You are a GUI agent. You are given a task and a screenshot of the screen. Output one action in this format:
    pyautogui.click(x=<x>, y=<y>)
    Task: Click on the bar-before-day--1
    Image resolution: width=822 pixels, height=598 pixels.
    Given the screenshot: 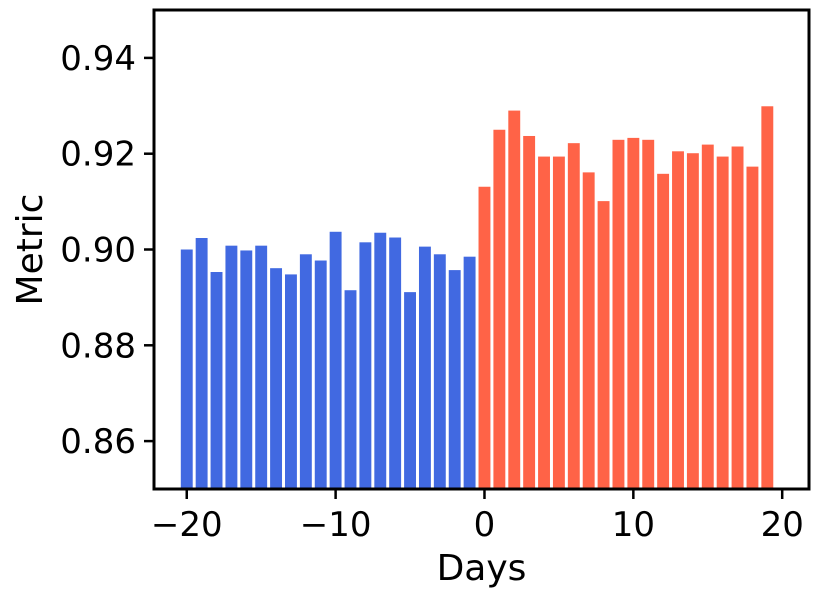 What is the action you would take?
    pyautogui.click(x=469, y=372)
    